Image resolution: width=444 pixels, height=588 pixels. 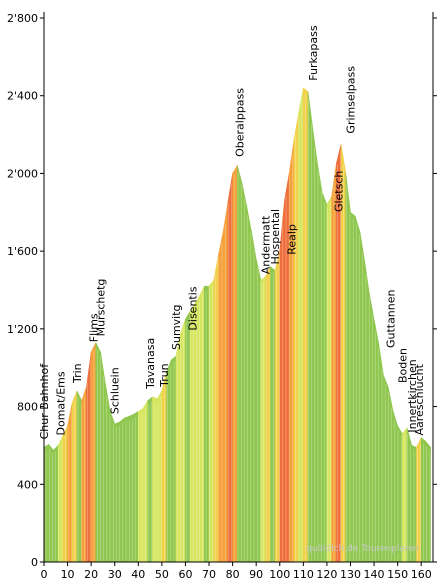 I want to click on place-label: Guttannen, so click(x=391, y=318).